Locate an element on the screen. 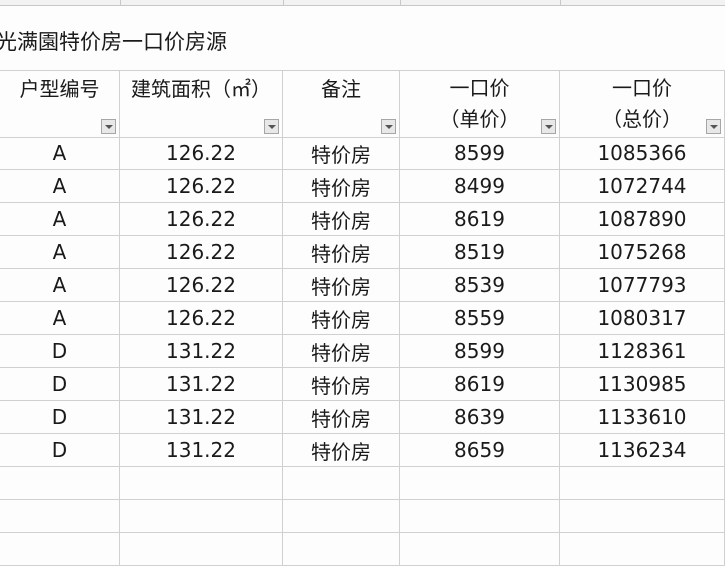  header-label: 户型编号 is located at coordinates (59, 88).